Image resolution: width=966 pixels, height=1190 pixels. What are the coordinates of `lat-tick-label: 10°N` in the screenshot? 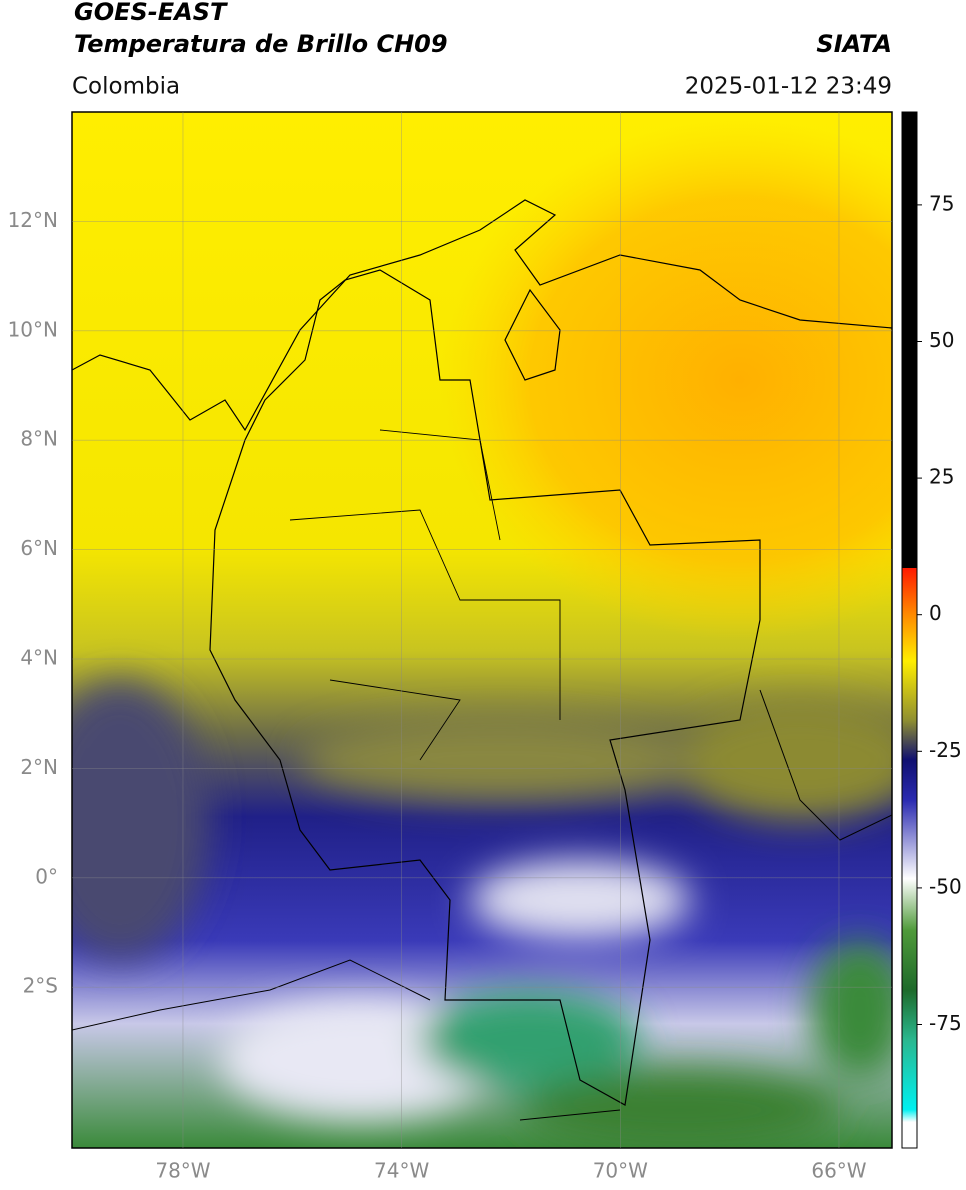 It's located at (33, 329).